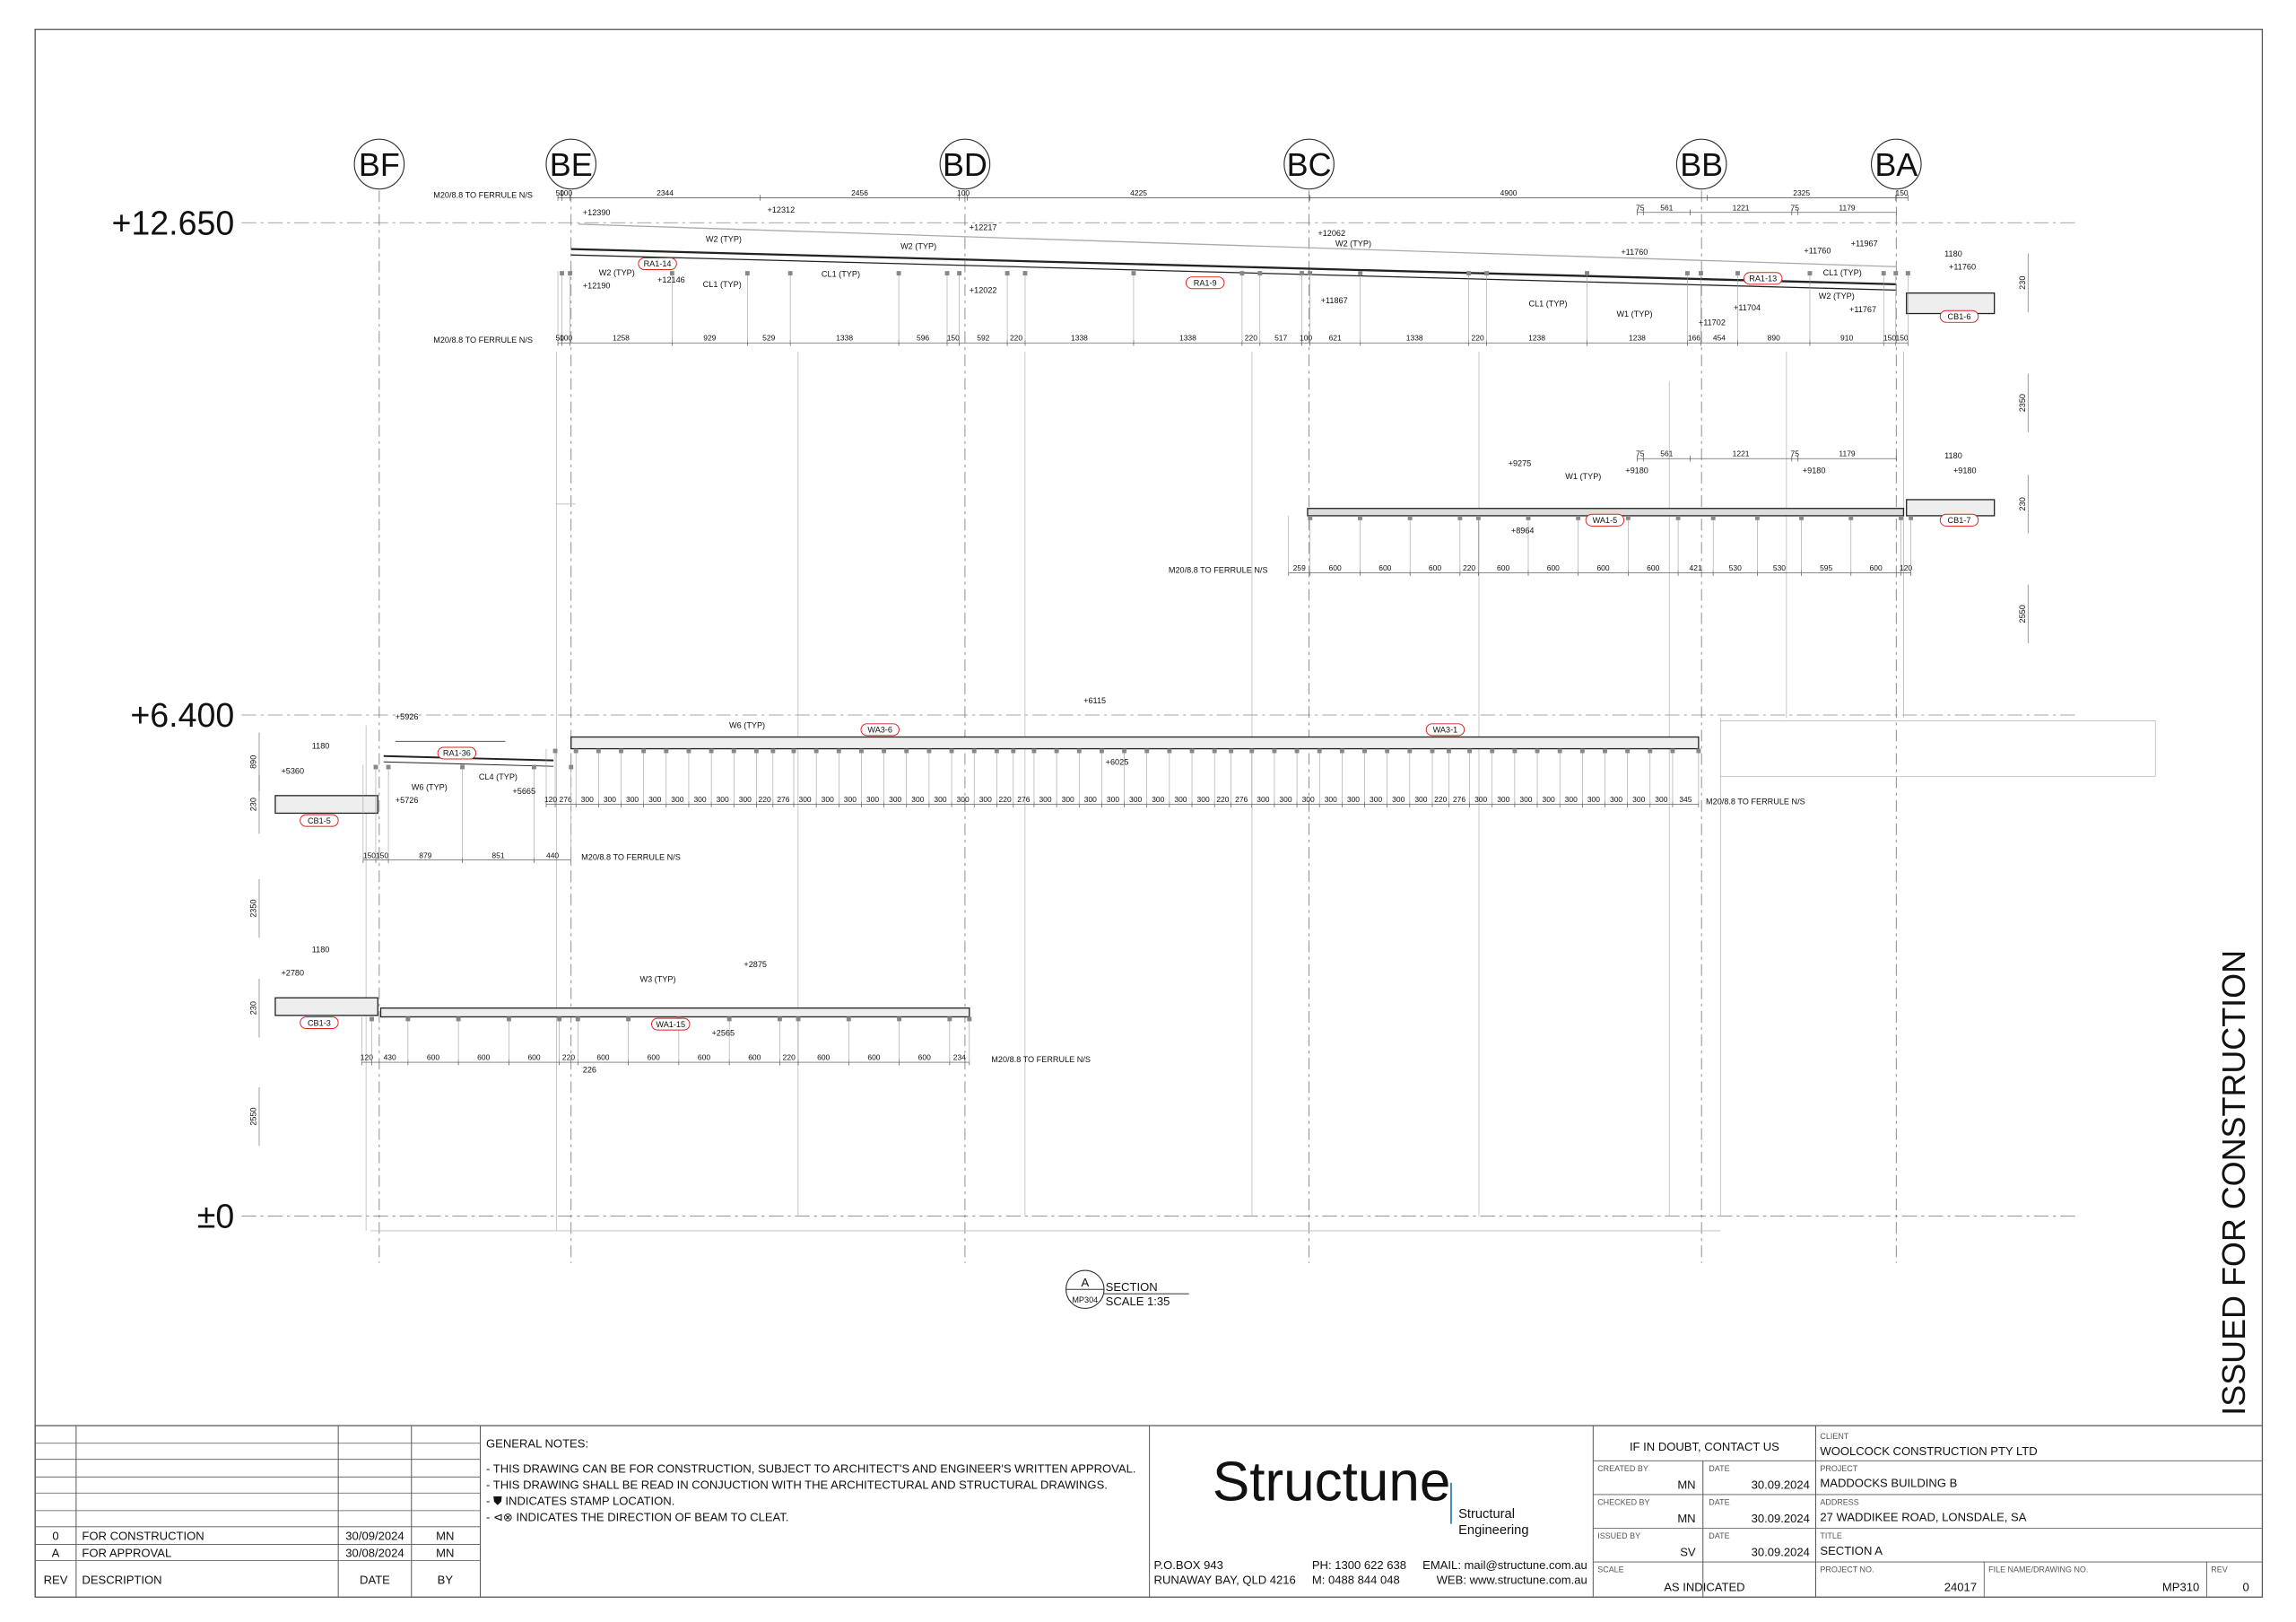 Image resolution: width=2296 pixels, height=1622 pixels. I want to click on annotation: 226, so click(589, 1070).